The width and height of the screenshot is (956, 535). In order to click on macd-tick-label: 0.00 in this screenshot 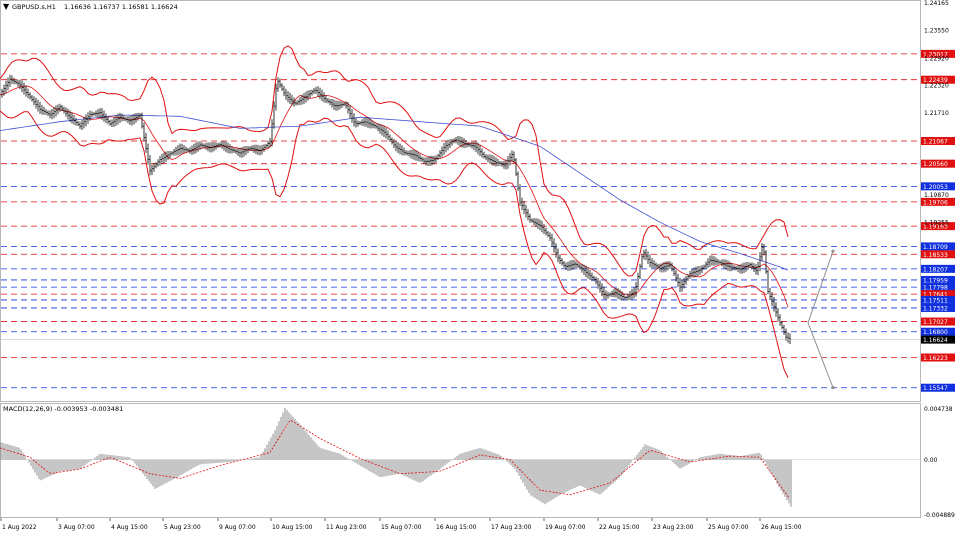, I will do `click(931, 460)`.